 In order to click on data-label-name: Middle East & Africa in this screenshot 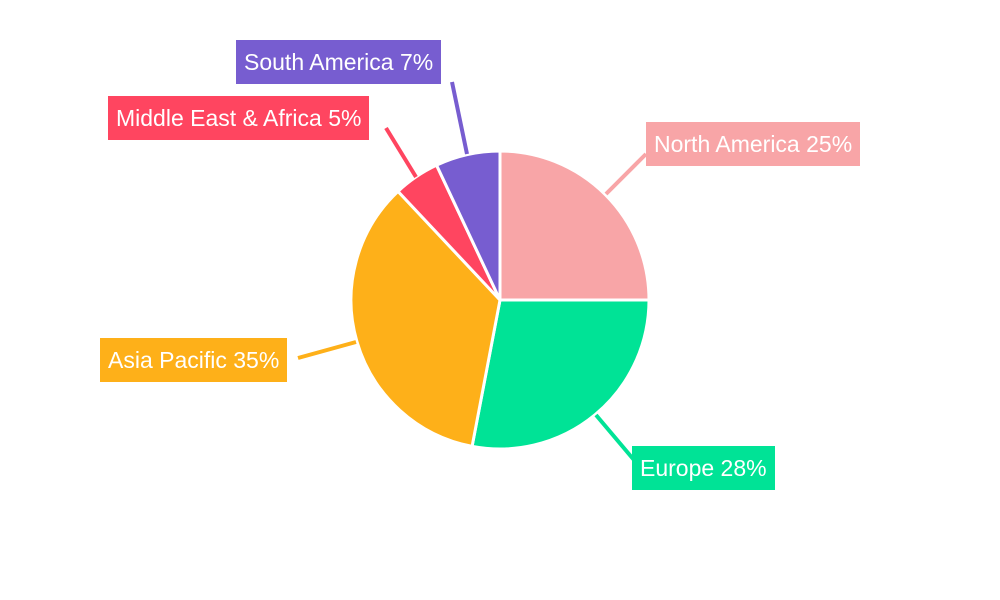, I will do `click(219, 118)`.